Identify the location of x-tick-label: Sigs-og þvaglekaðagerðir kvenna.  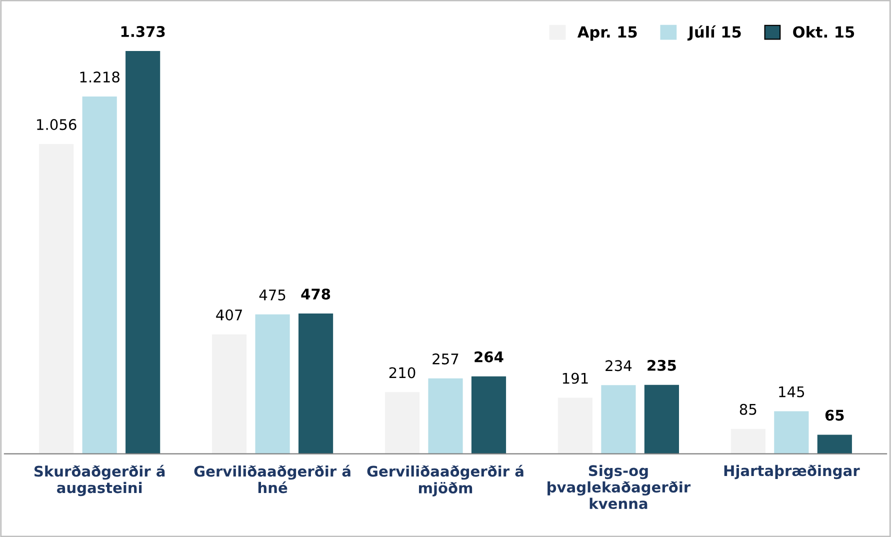
(619, 487).